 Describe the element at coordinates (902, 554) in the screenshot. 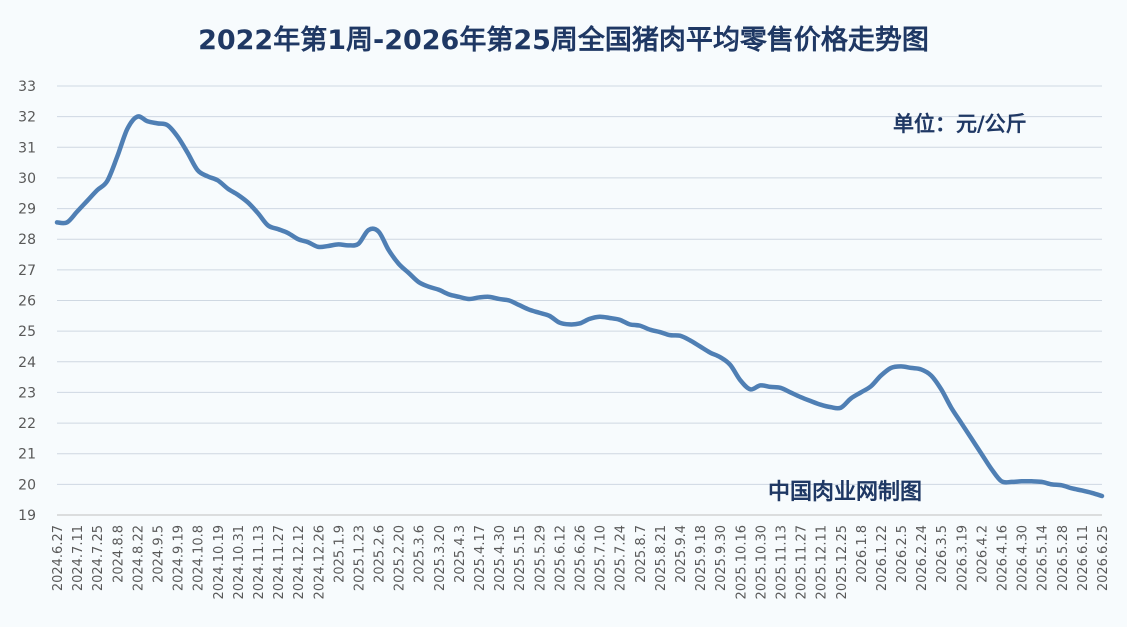

I see `x-tick-label: 2026.2.5` at that location.